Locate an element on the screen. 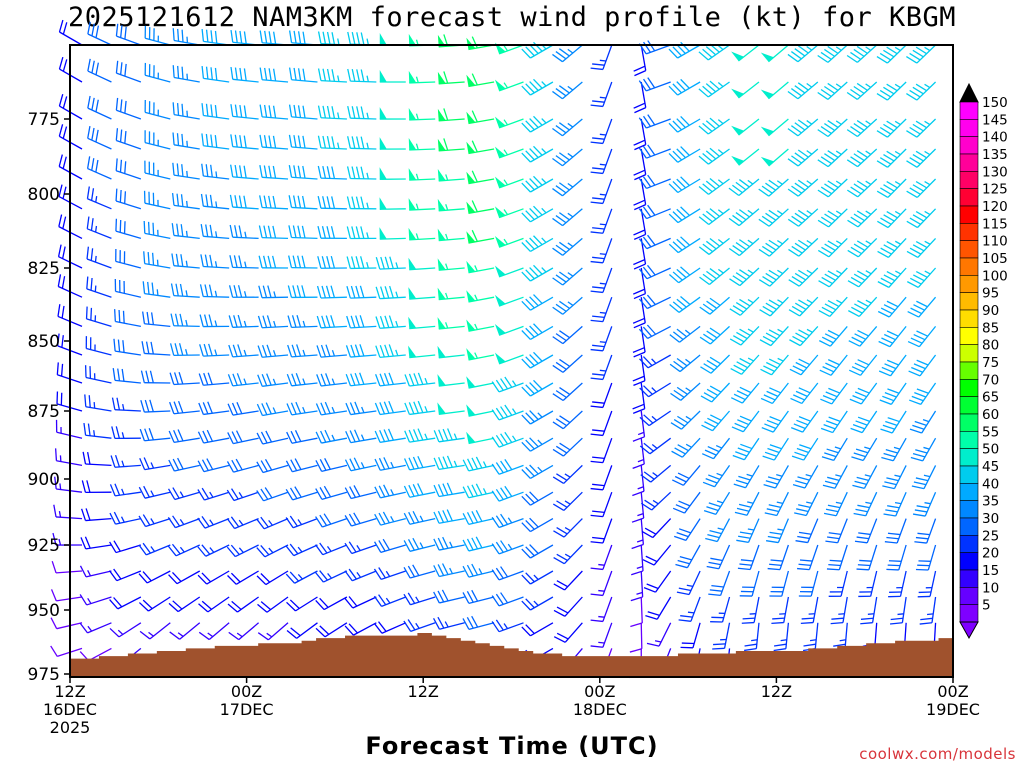 This screenshot has width=1024, height=768. x-tick-label: 00Z is located at coordinates (952, 691).